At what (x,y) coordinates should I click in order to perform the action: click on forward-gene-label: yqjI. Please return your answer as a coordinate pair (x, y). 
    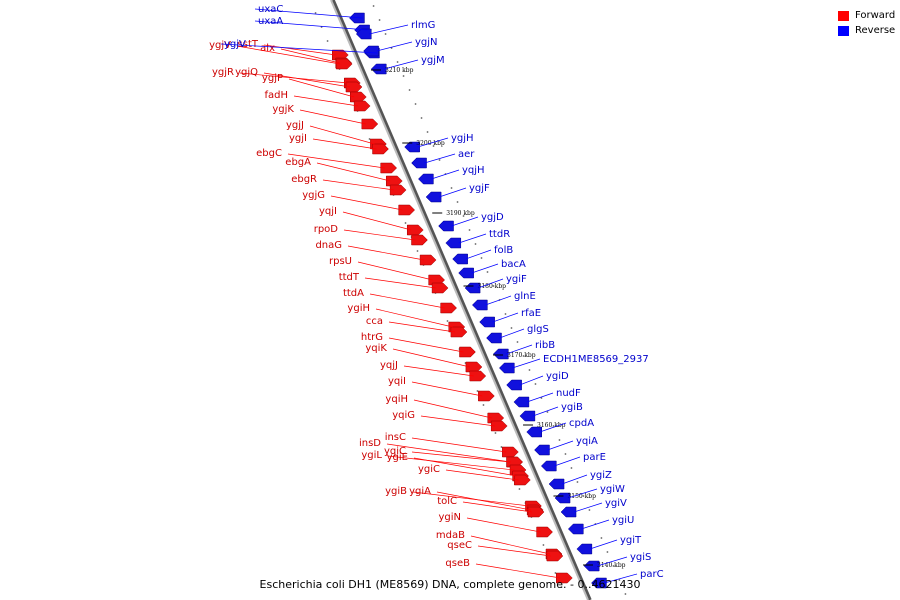
    Looking at the image, I should click on (328, 211).